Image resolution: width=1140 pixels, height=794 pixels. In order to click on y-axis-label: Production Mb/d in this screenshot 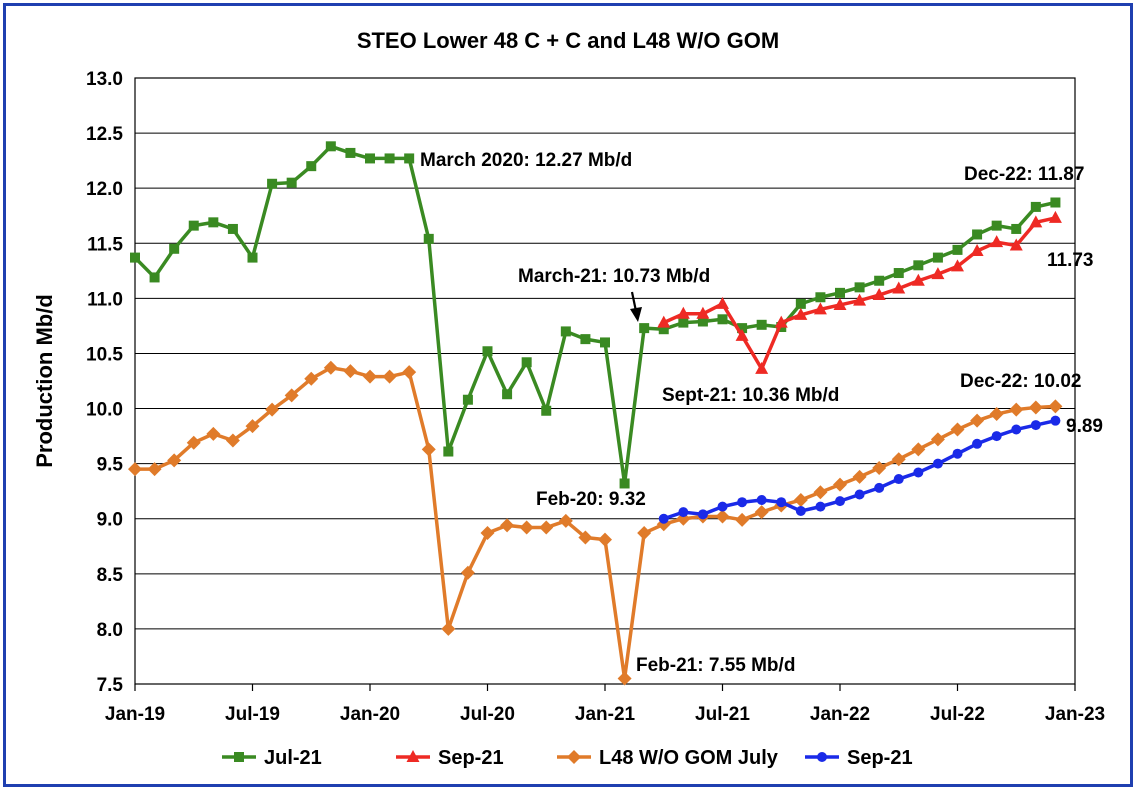, I will do `click(44, 381)`.